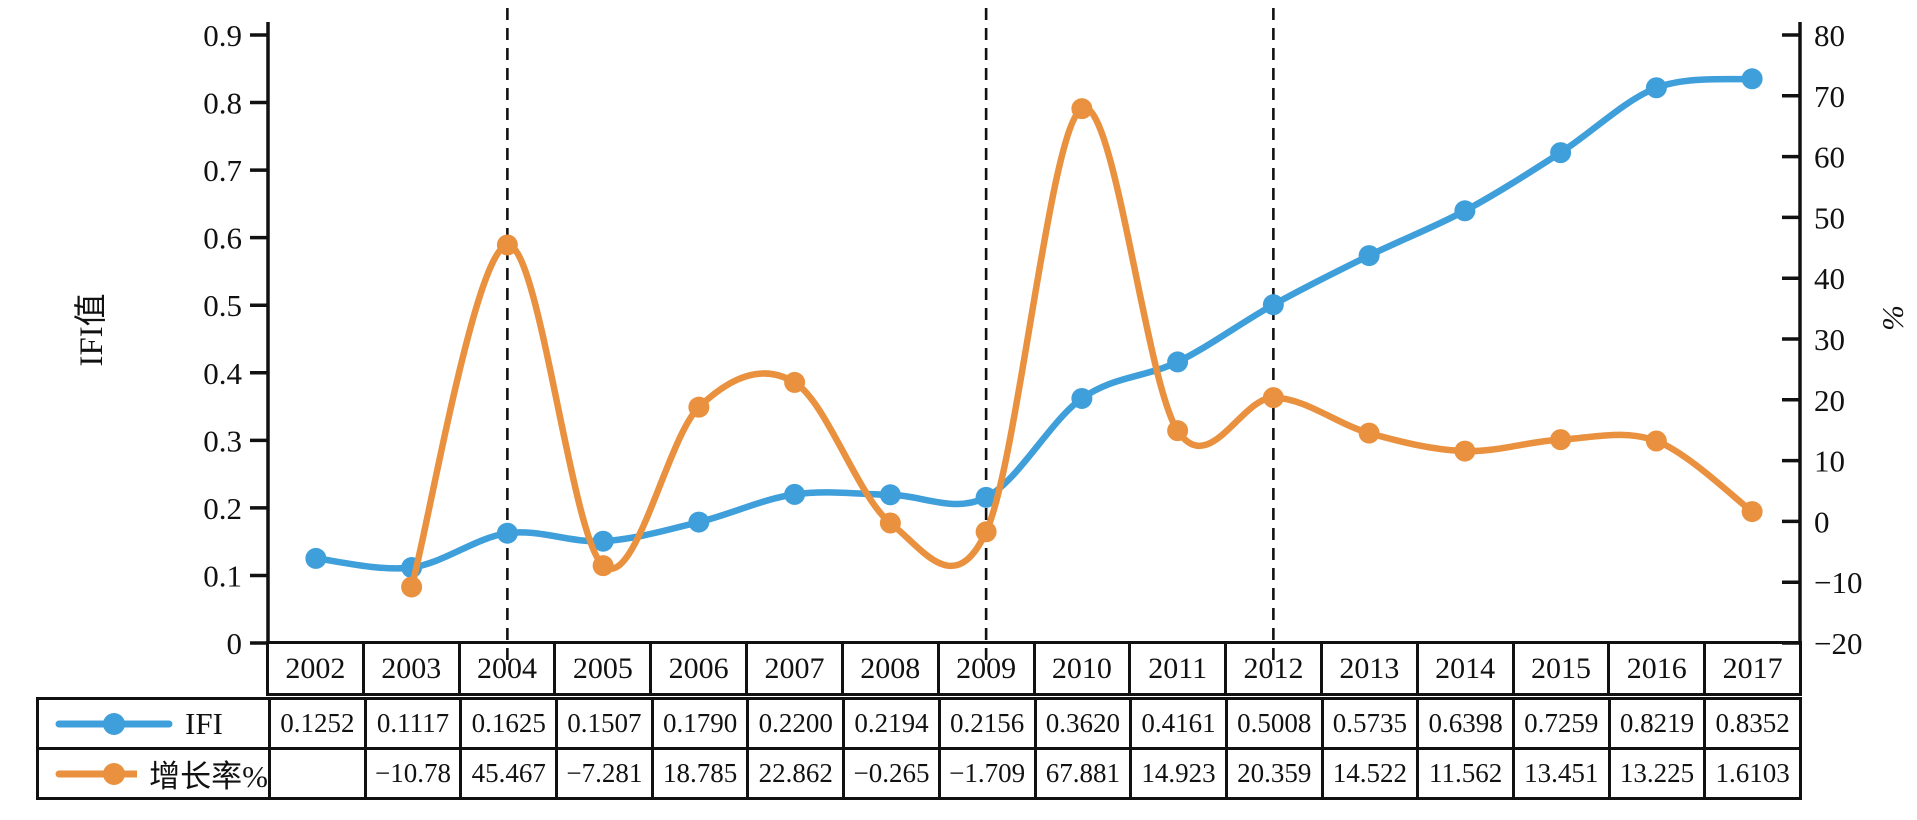 The image size is (1917, 820). Describe the element at coordinates (987, 723) in the screenshot. I see `ifi-value-cell: 0.2156` at that location.